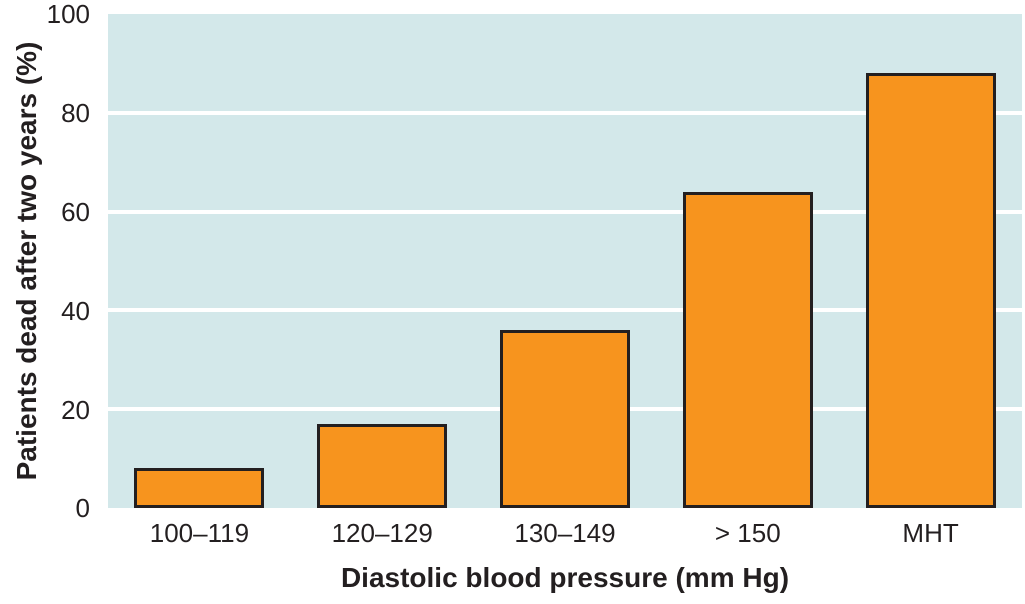 The width and height of the screenshot is (1025, 604). Describe the element at coordinates (75, 212) in the screenshot. I see `y-tick-label: 60` at that location.